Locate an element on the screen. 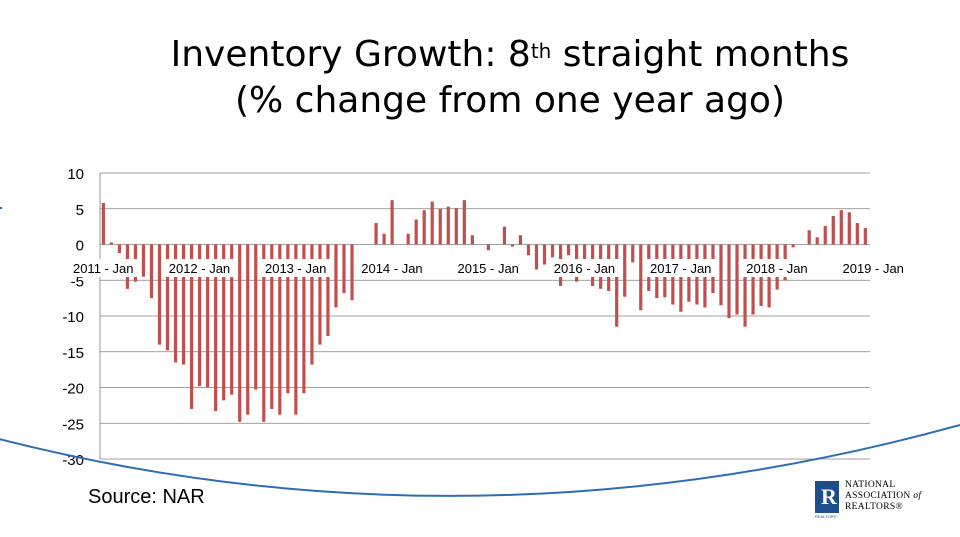  y-tick-label: 0 is located at coordinates (80, 246).